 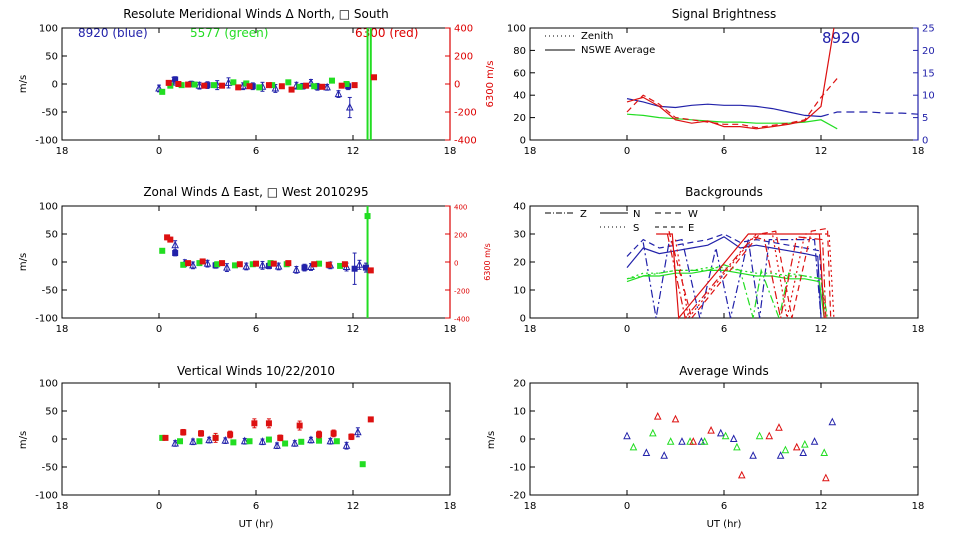 I want to click on series-line-6300-zenith, so click(x=732, y=103).